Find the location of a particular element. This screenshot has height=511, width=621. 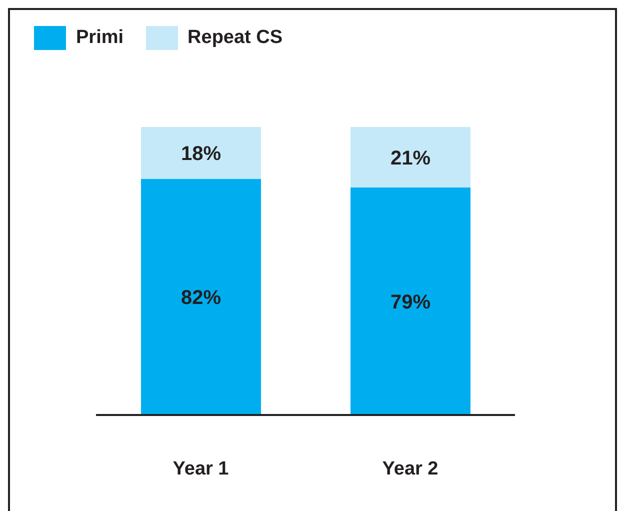

data-label: 21% is located at coordinates (410, 158).